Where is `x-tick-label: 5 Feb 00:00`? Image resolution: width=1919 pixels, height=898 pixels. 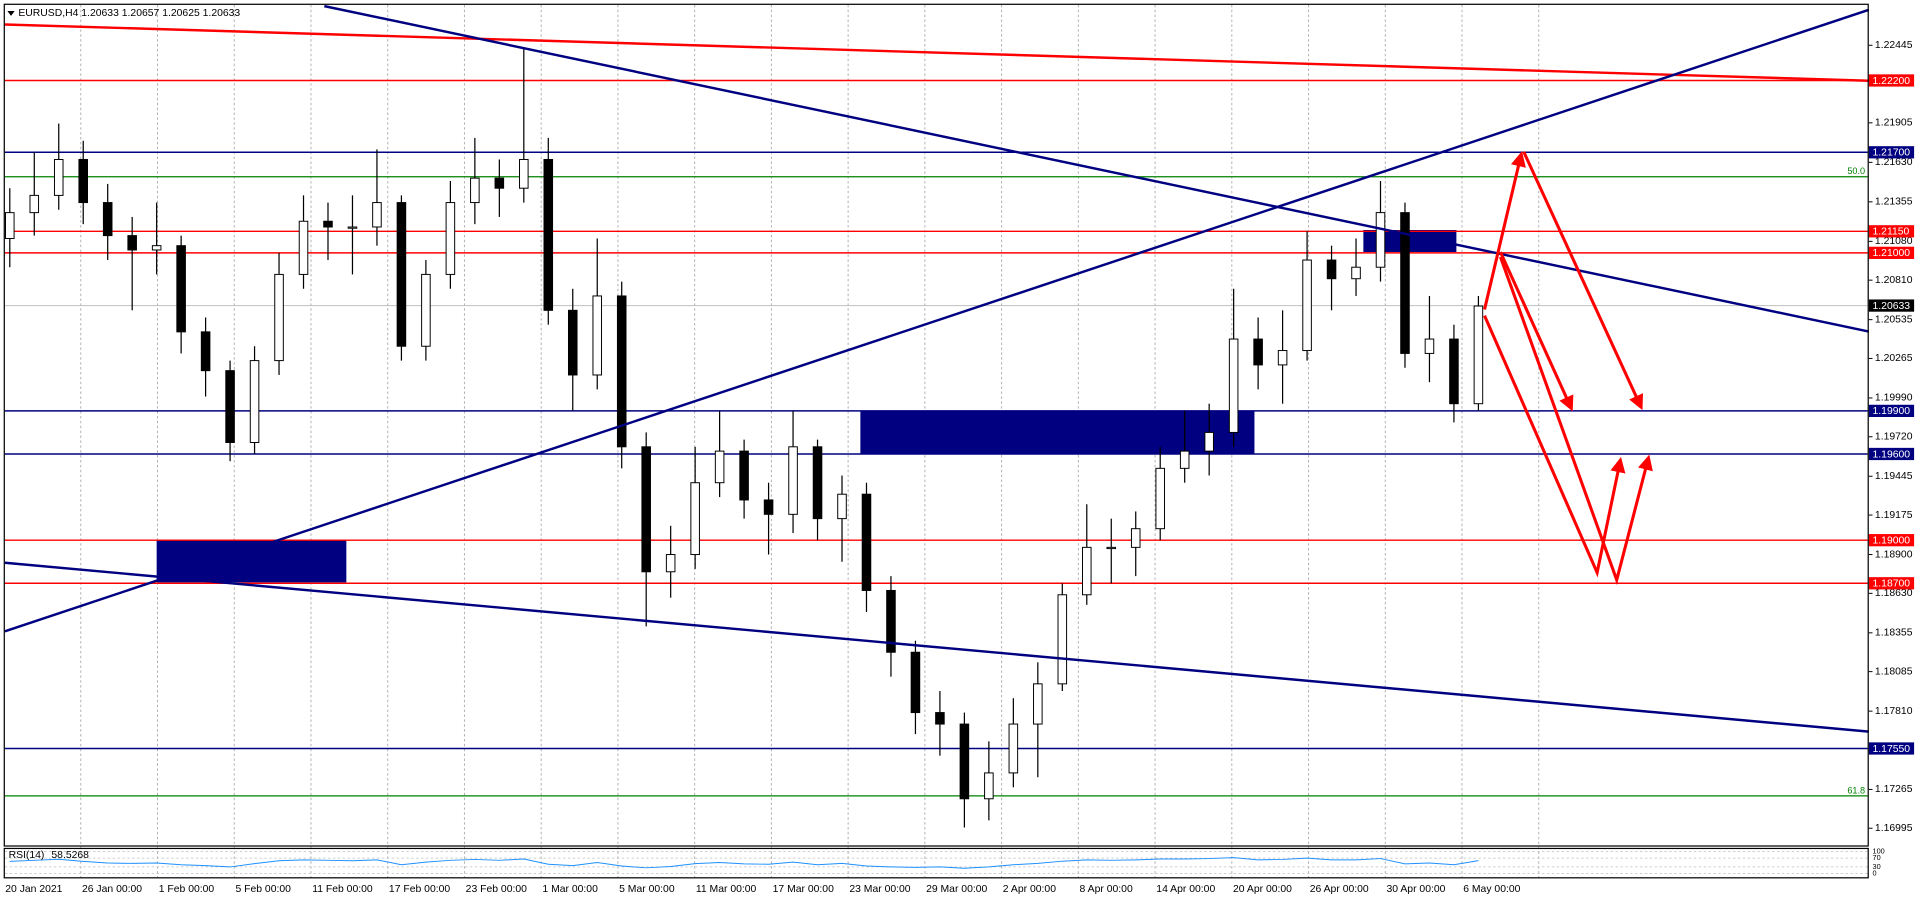
x-tick-label: 5 Feb 00:00 is located at coordinates (263, 889).